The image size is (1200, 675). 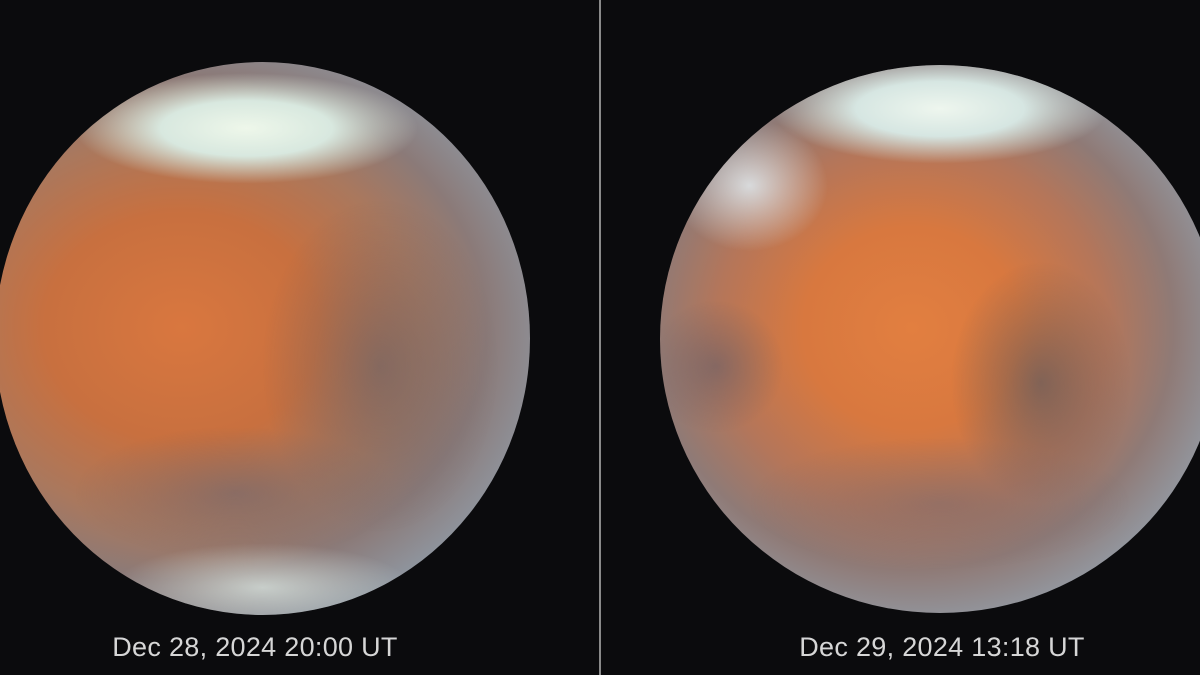 What do you see at coordinates (942, 647) in the screenshot?
I see `timestamp-caption-right: Dec 29, 2024 13:18 UT` at bounding box center [942, 647].